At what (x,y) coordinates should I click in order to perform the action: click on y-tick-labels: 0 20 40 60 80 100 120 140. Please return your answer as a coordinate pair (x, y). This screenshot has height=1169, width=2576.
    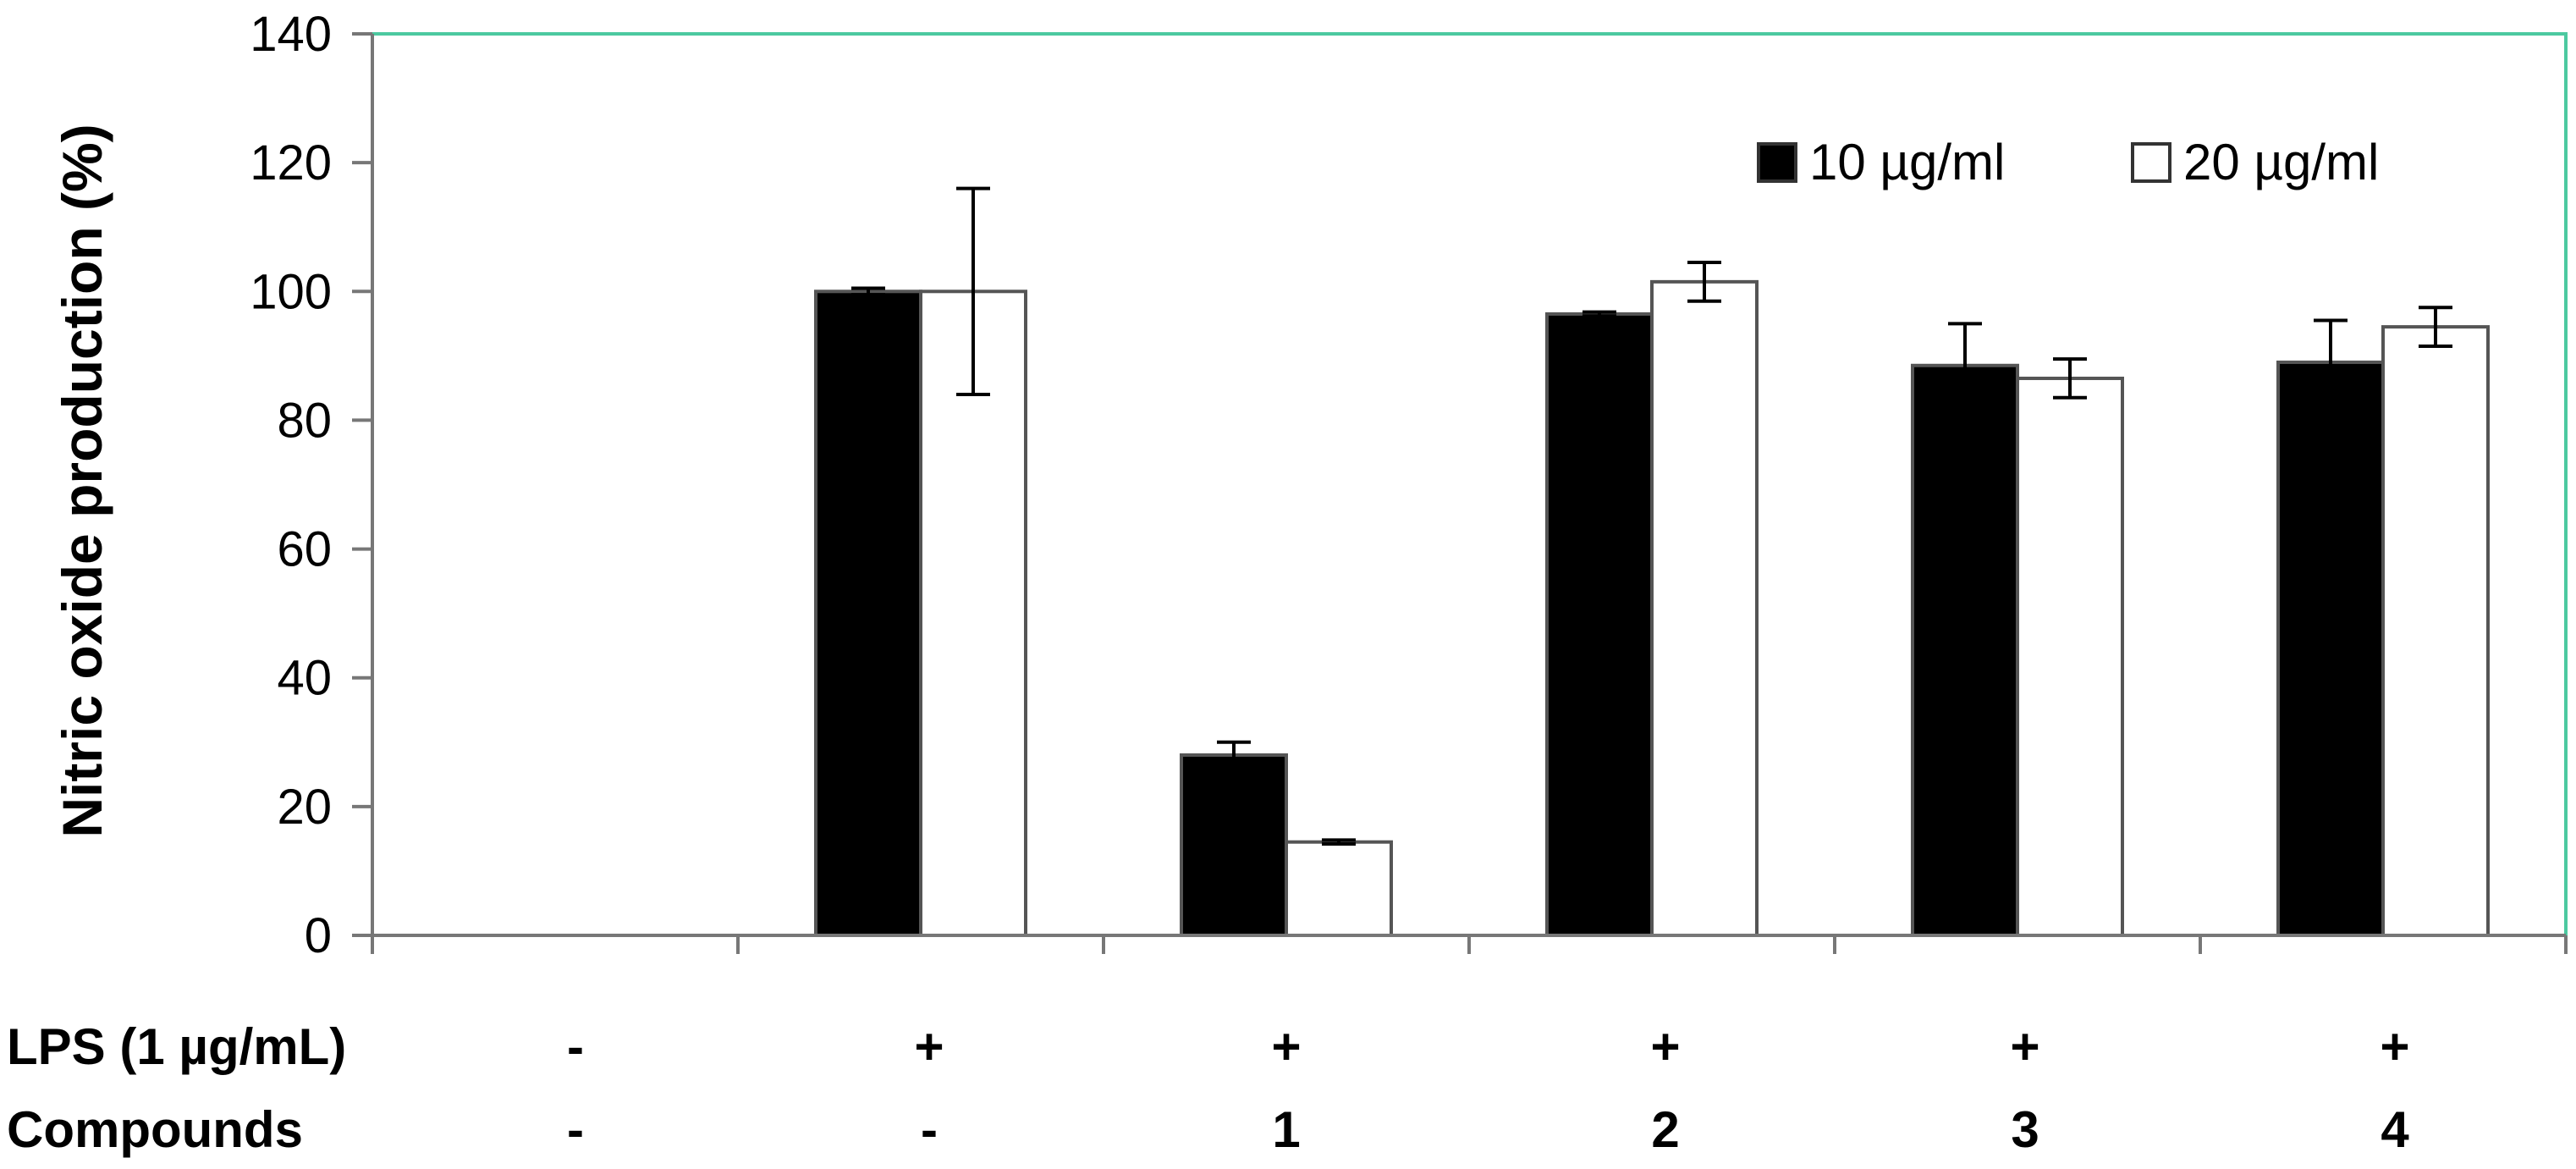
    Looking at the image, I should click on (291, 485).